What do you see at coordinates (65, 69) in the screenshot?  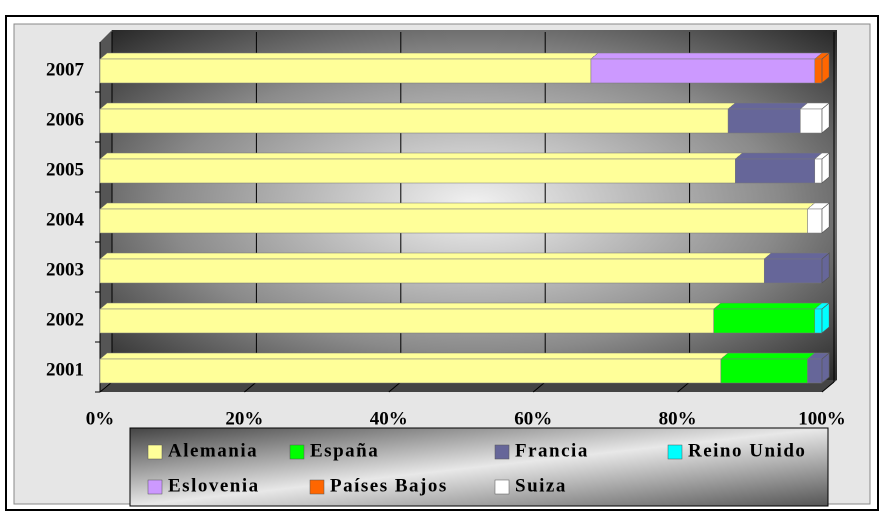 I see `y-tick-label: 2007` at bounding box center [65, 69].